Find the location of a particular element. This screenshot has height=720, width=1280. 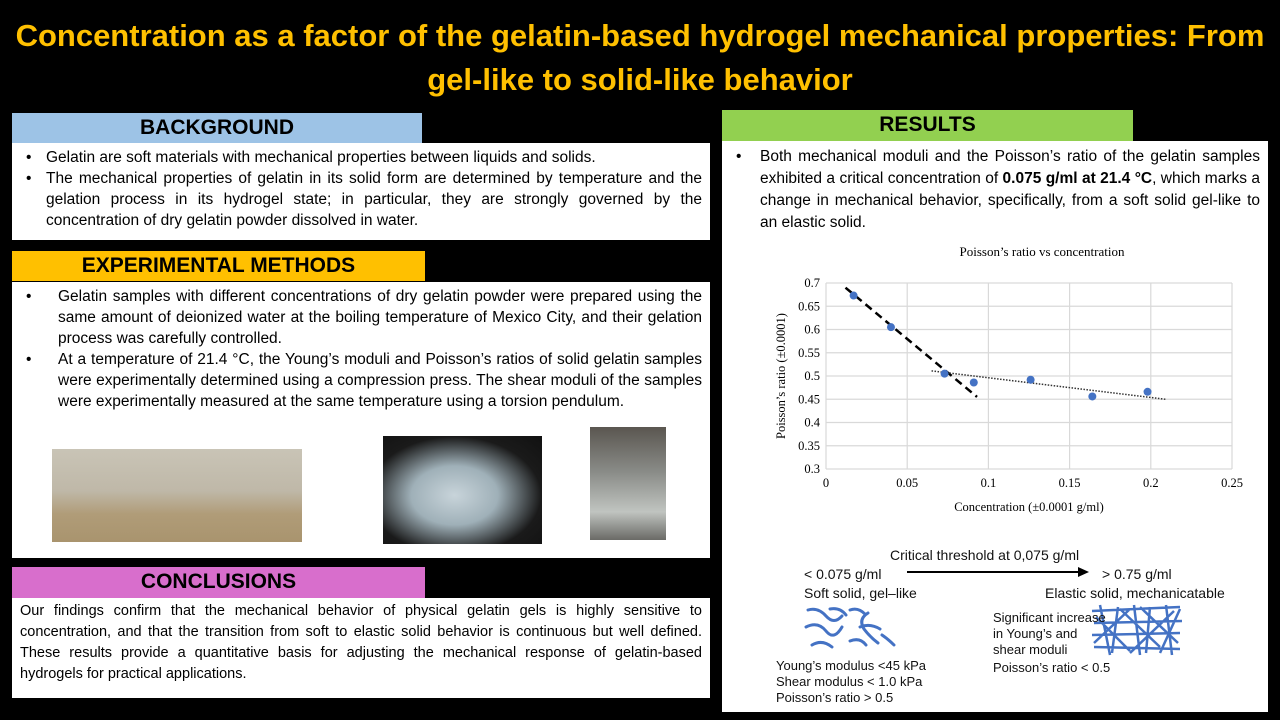

loose-network-icon is located at coordinates (850, 628).